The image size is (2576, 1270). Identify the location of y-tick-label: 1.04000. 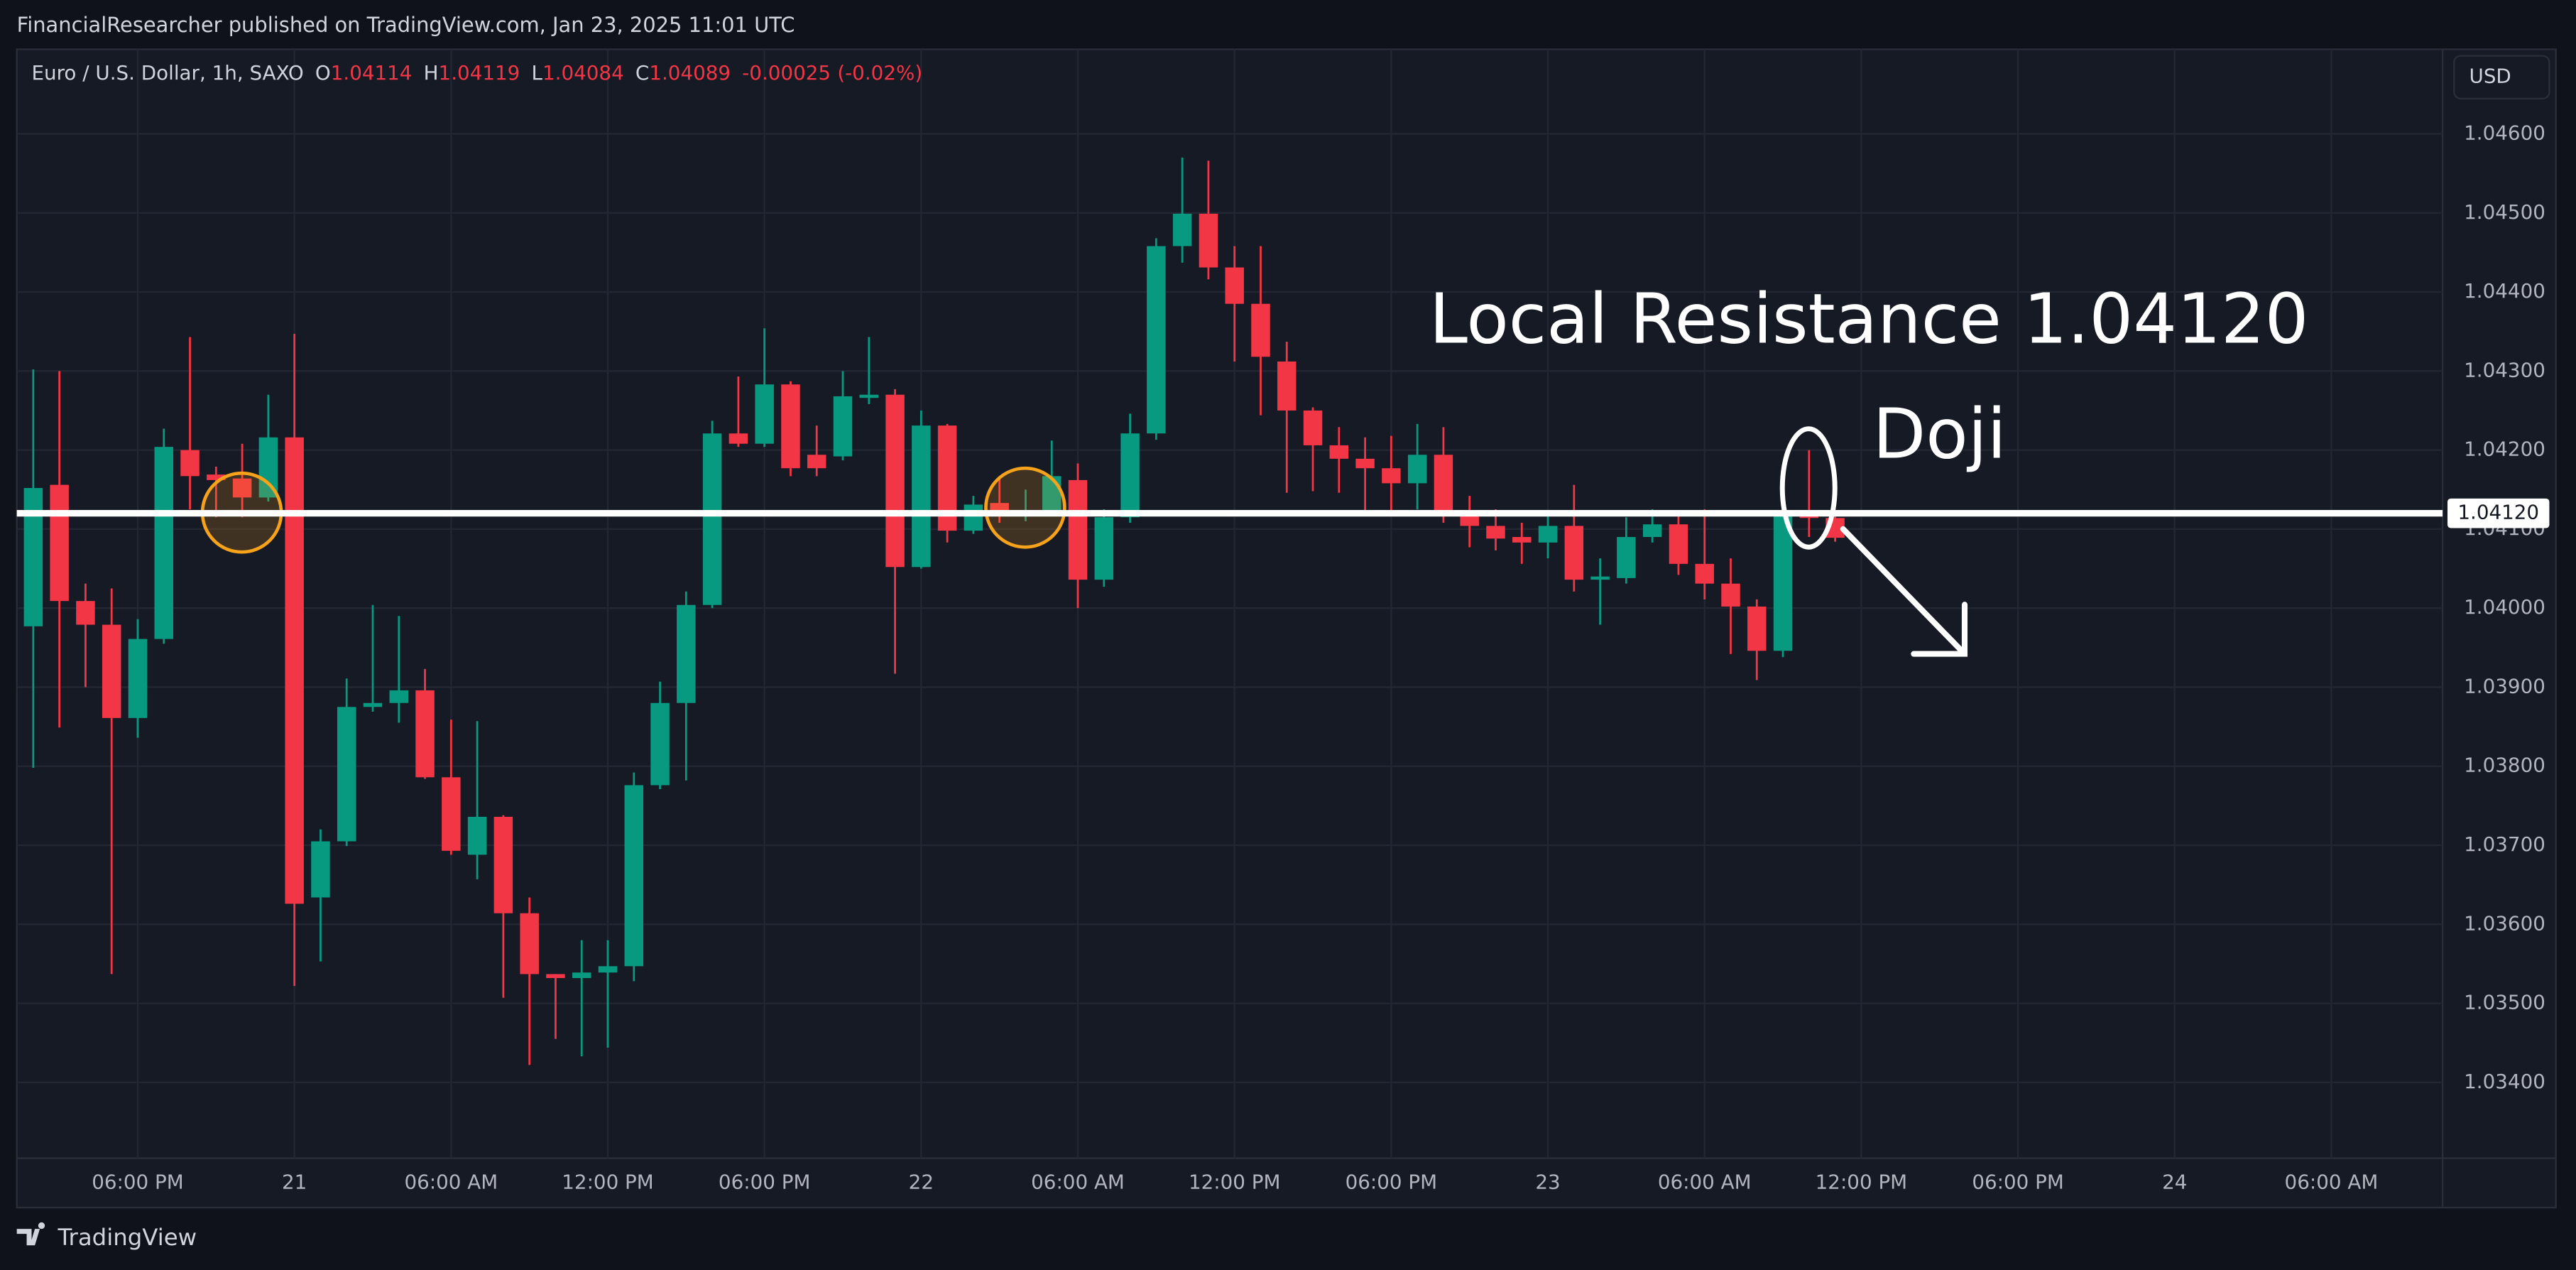
(2504, 607).